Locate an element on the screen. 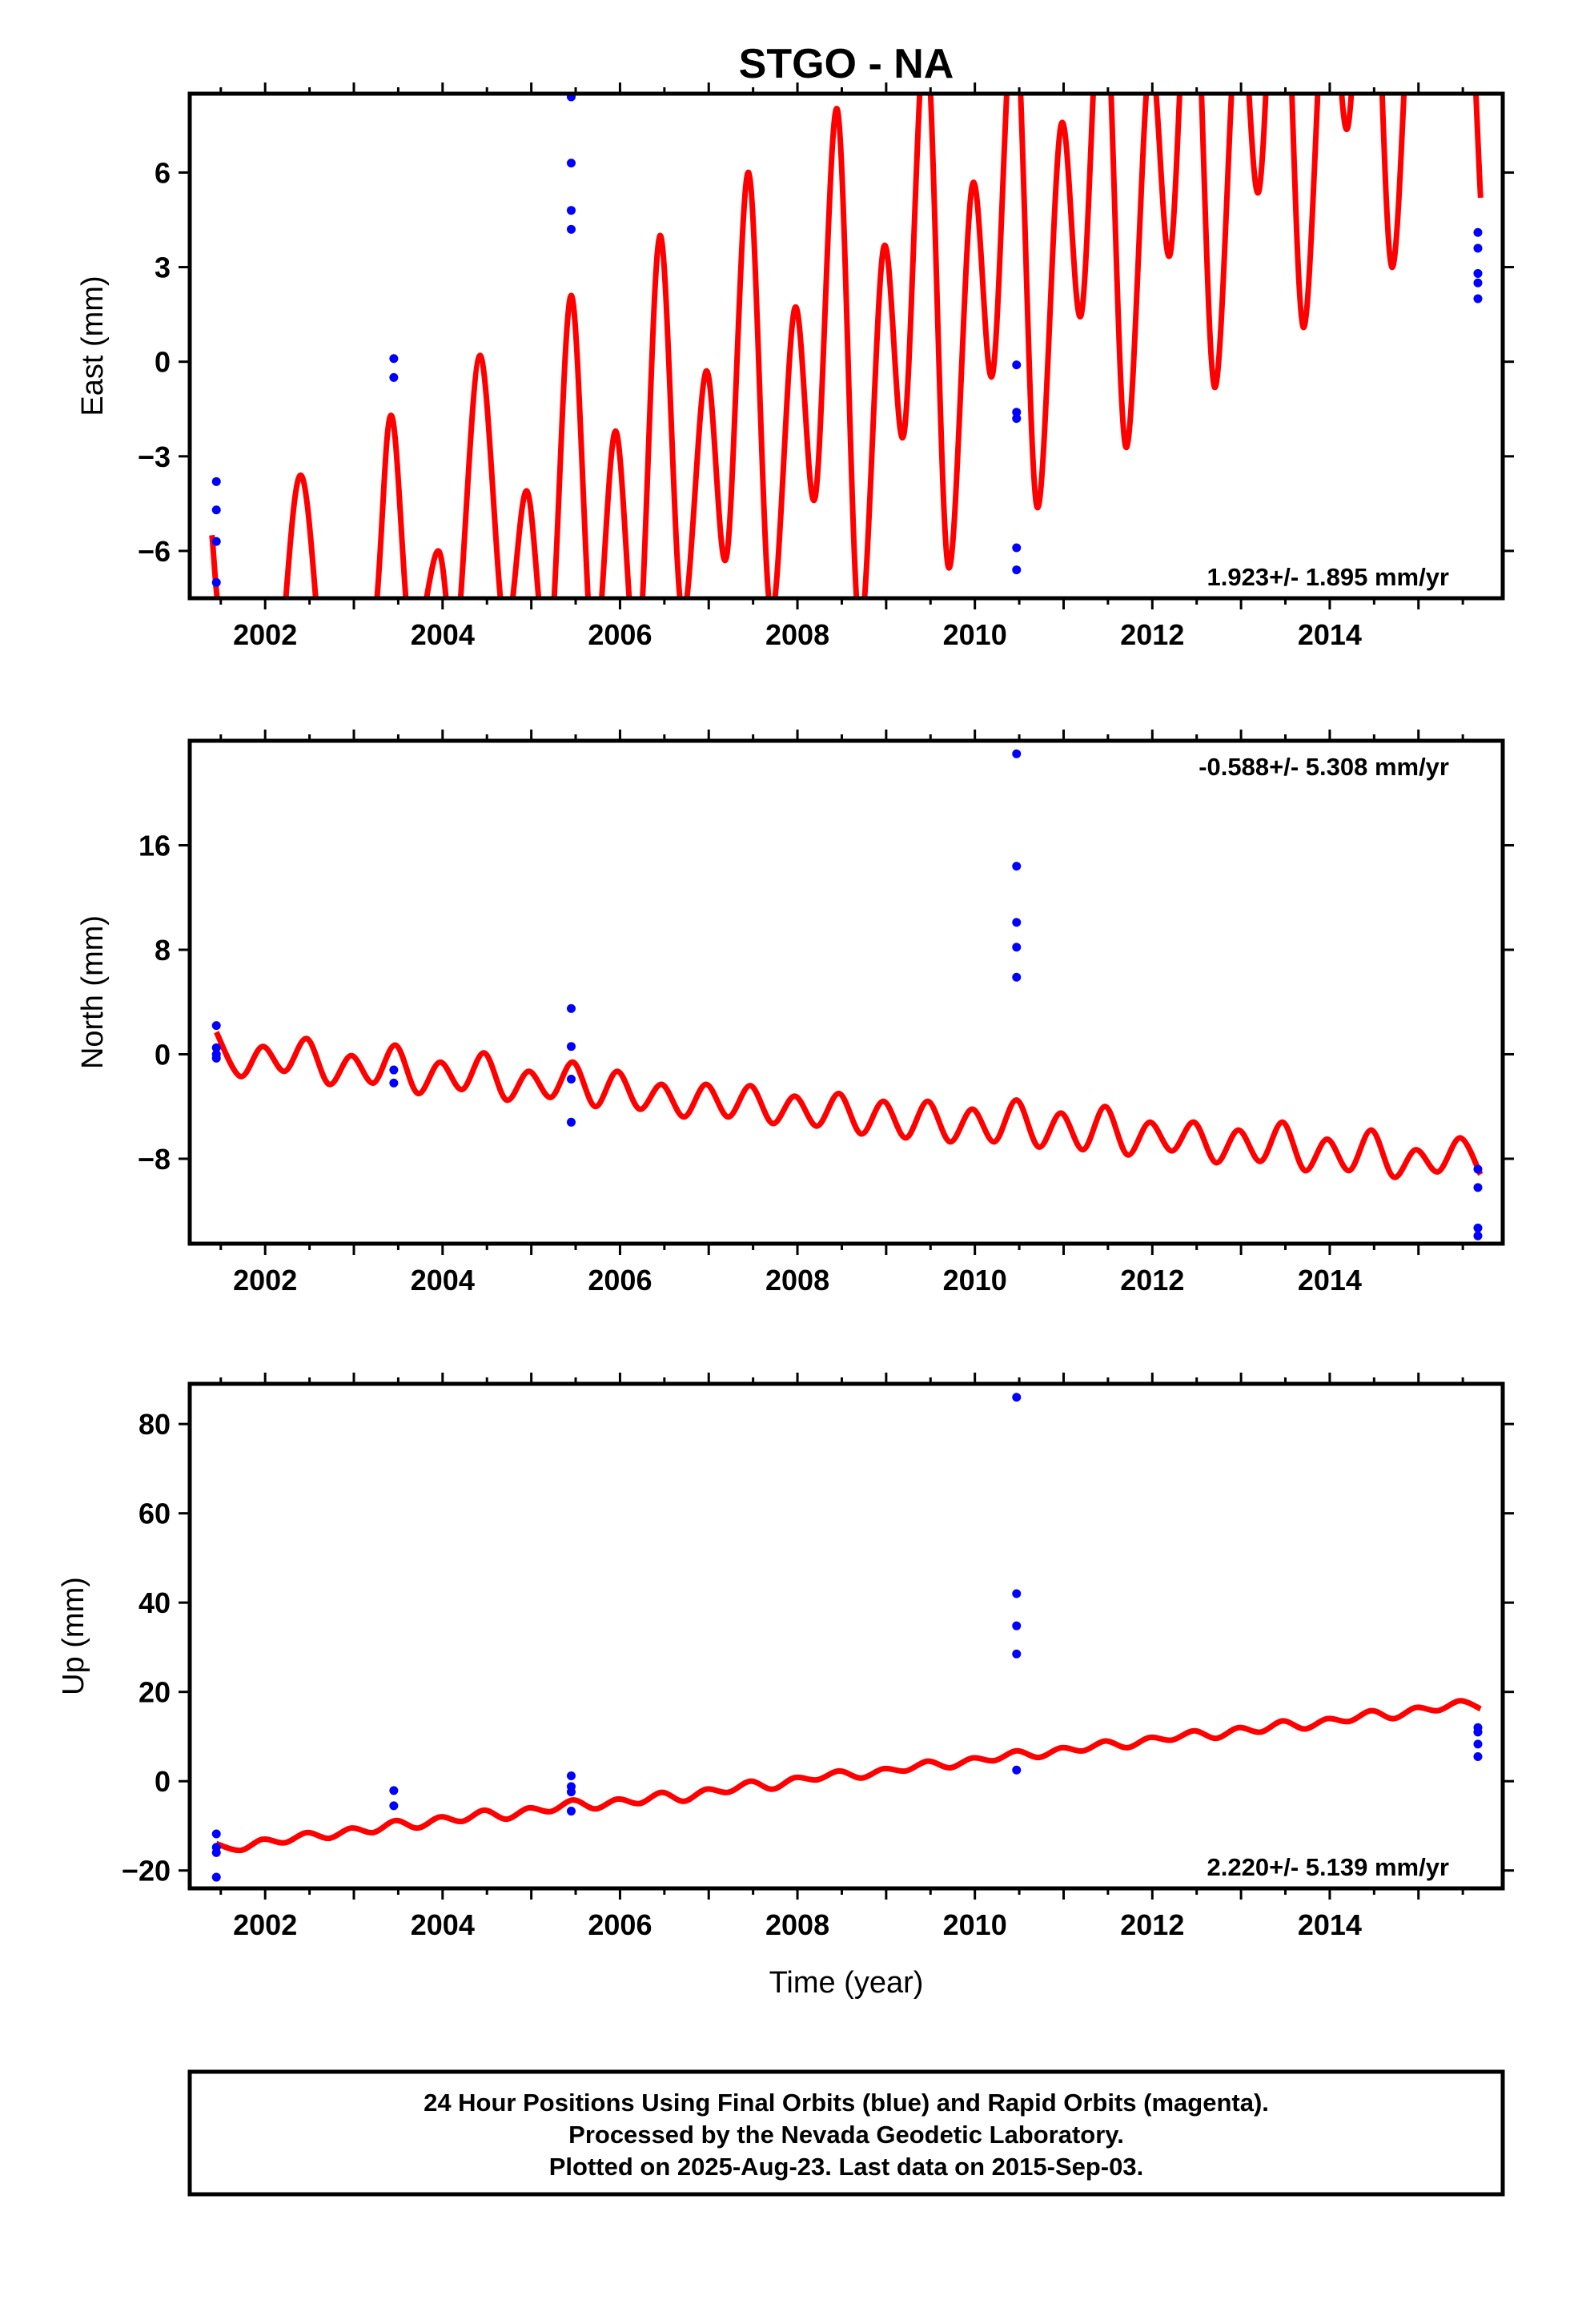 The image size is (1582, 2324). y-axis-label: East (mm) is located at coordinates (93, 345).